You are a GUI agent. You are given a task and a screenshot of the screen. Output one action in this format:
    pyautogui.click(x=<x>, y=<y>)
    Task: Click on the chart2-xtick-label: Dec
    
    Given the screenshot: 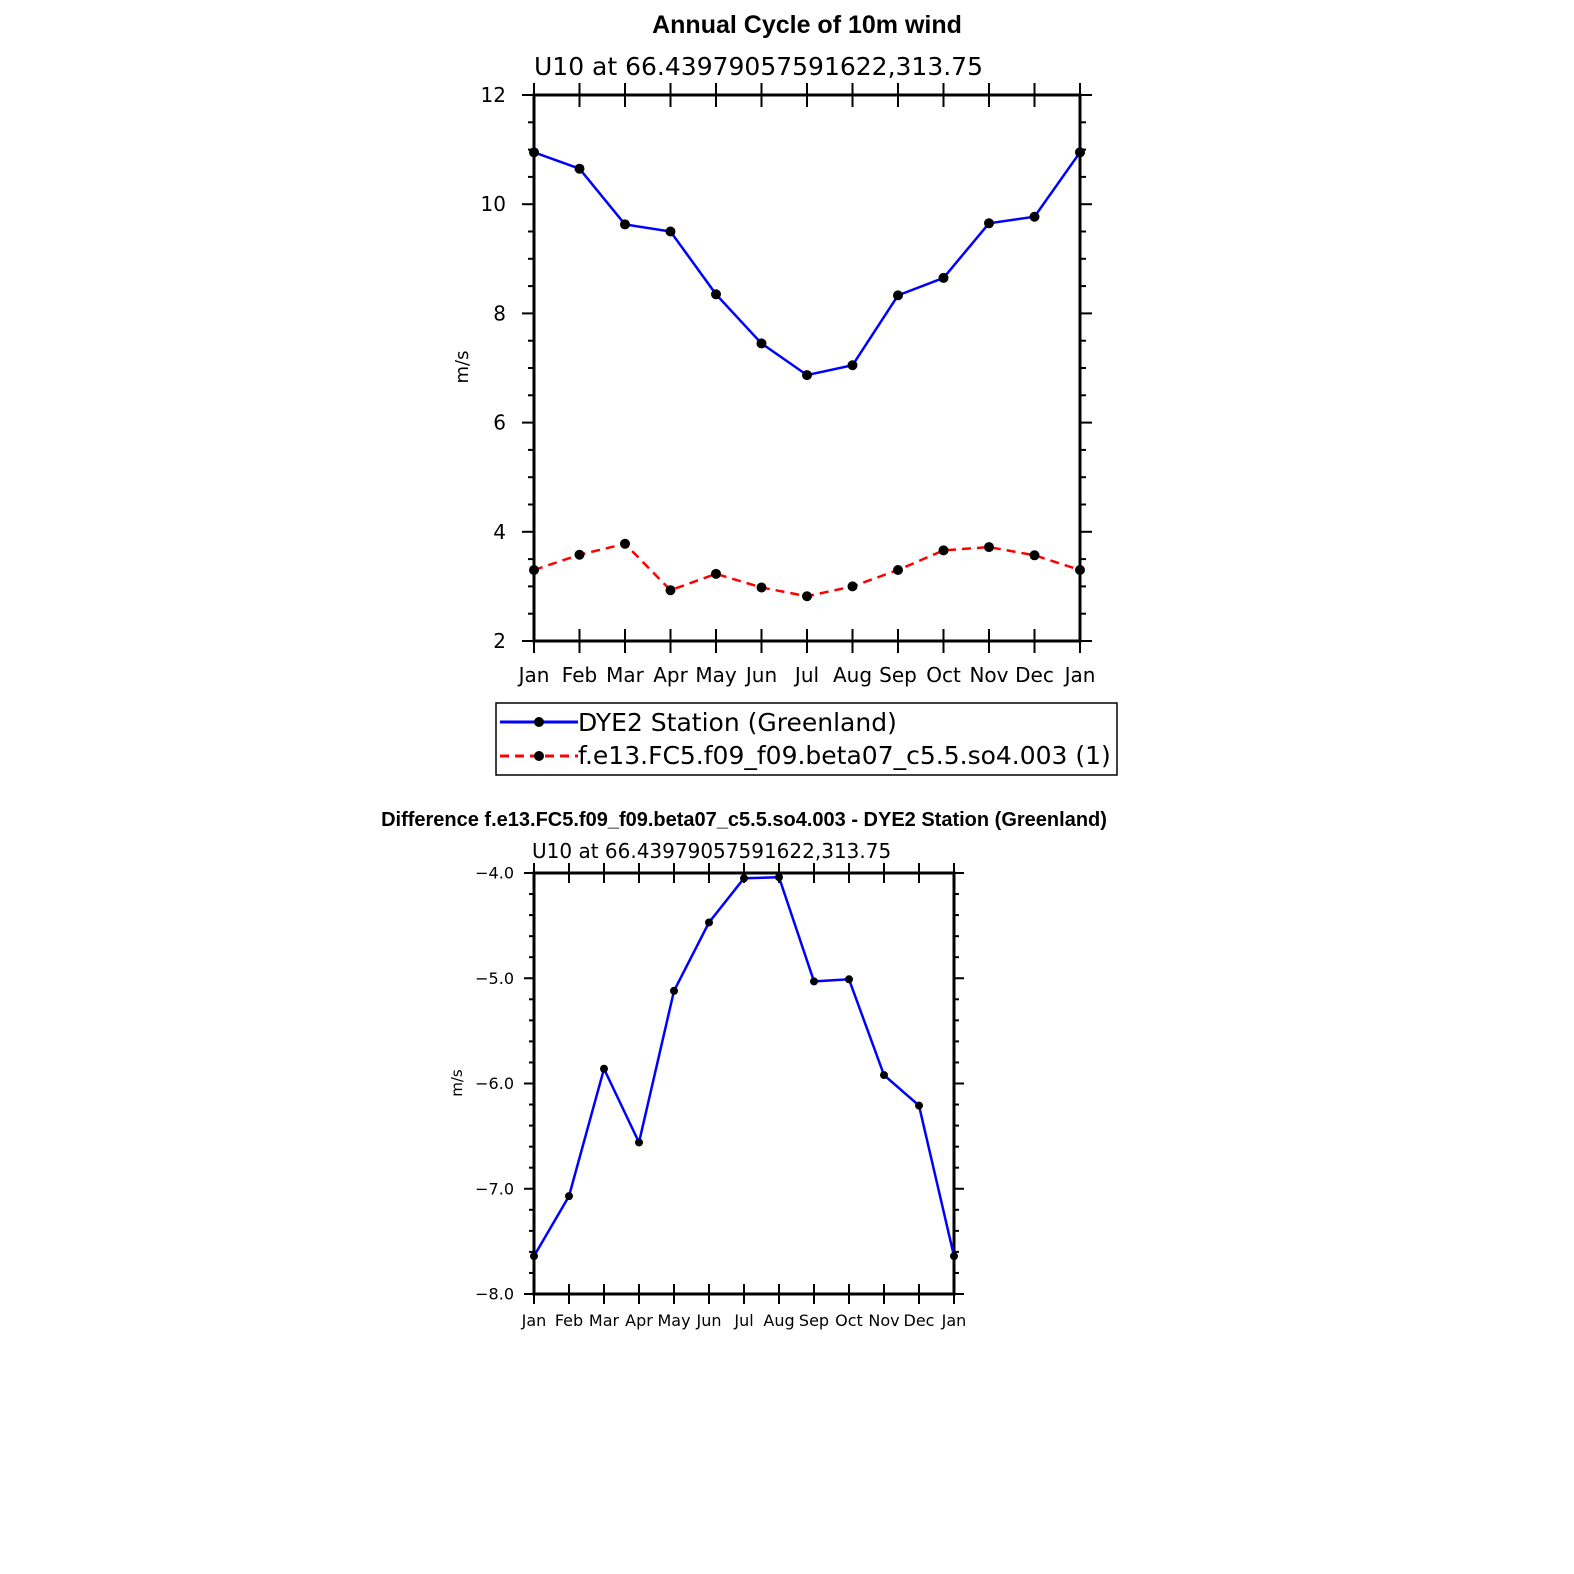 What is the action you would take?
    pyautogui.click(x=919, y=1320)
    